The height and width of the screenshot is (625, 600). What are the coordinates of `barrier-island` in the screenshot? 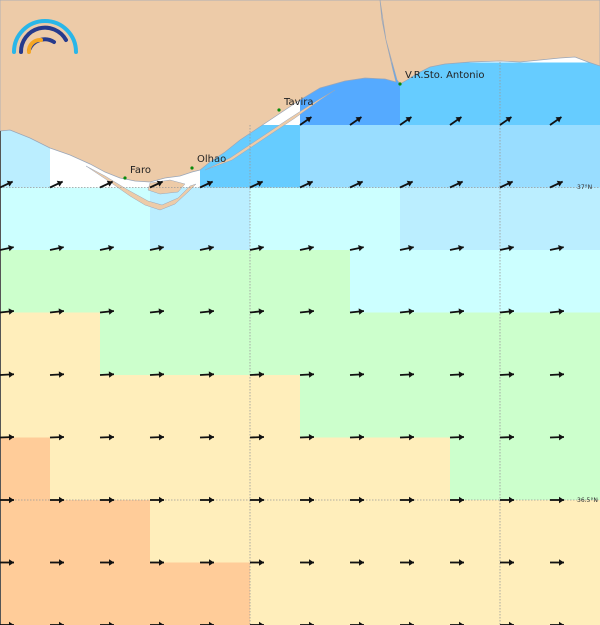 It's located at (141, 188).